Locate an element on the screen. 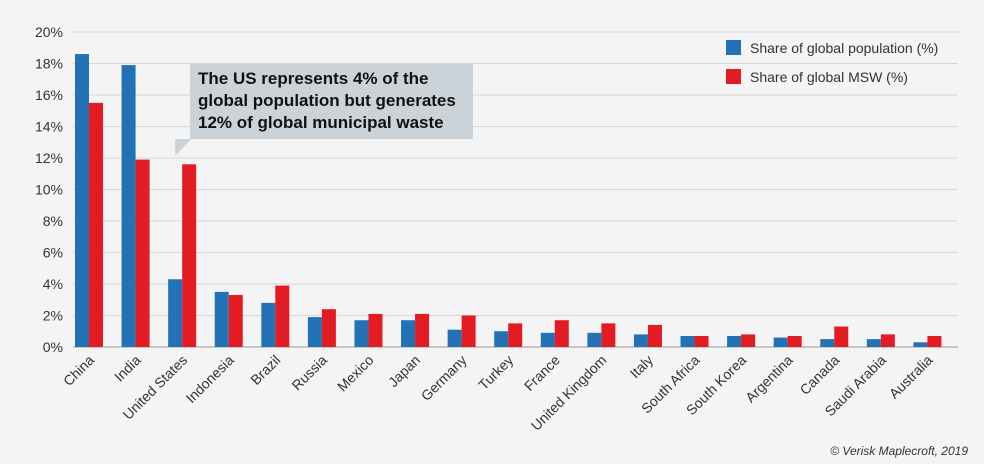 This screenshot has width=984, height=464. x-category-label: Russia is located at coordinates (309, 373).